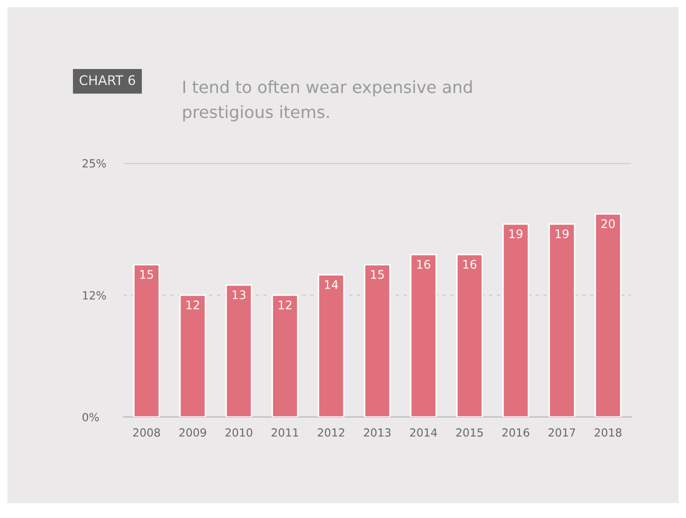  I want to click on x-tick-label: 2010, so click(239, 432).